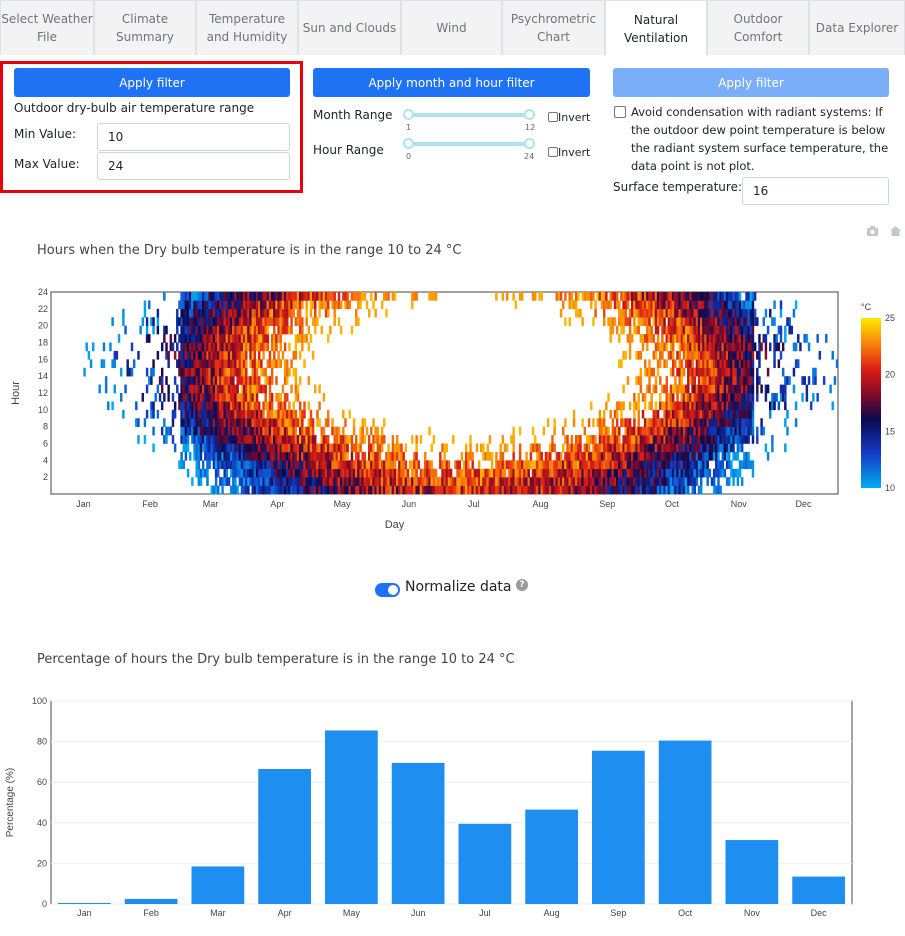 The height and width of the screenshot is (936, 905). I want to click on tab-select-weather-file: Select Weather File, so click(47, 27).